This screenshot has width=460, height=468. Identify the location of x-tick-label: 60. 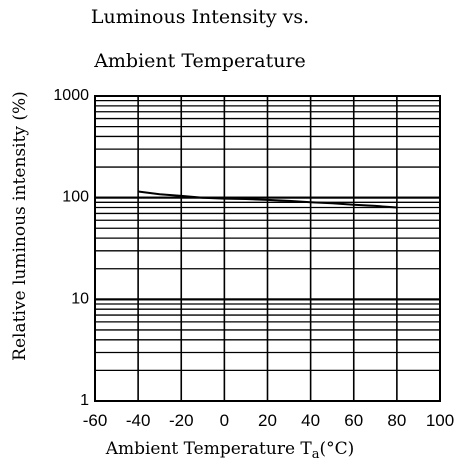
(353, 420).